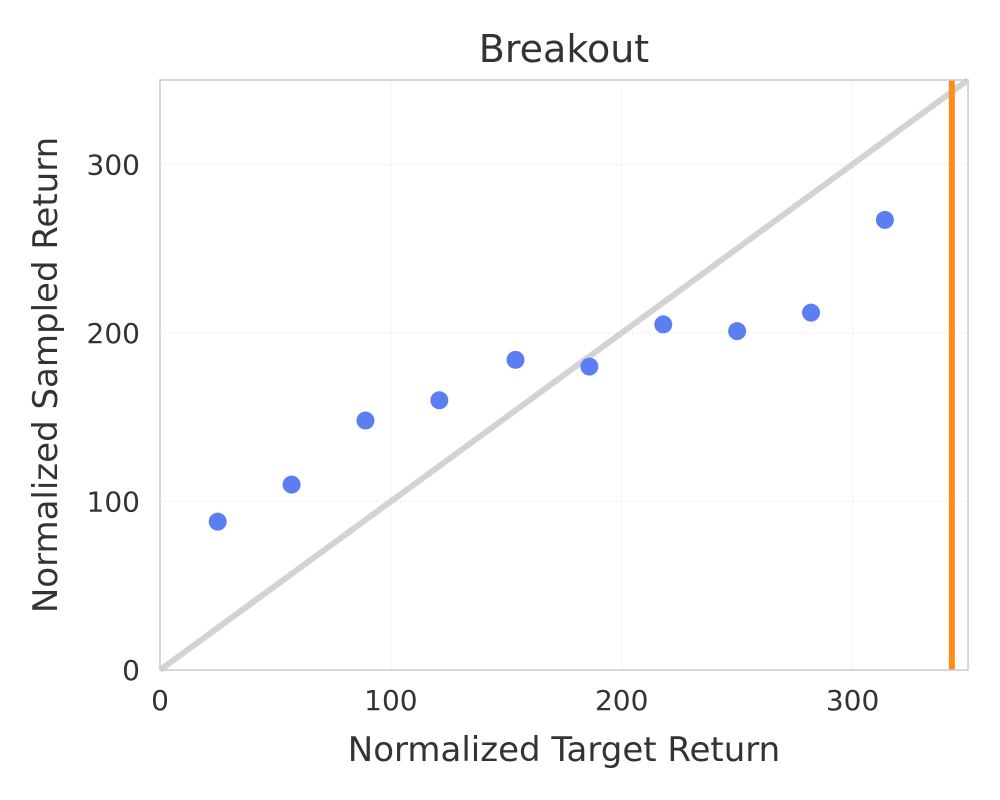 This screenshot has width=1000, height=800. I want to click on chart-title: Breakout, so click(564, 49).